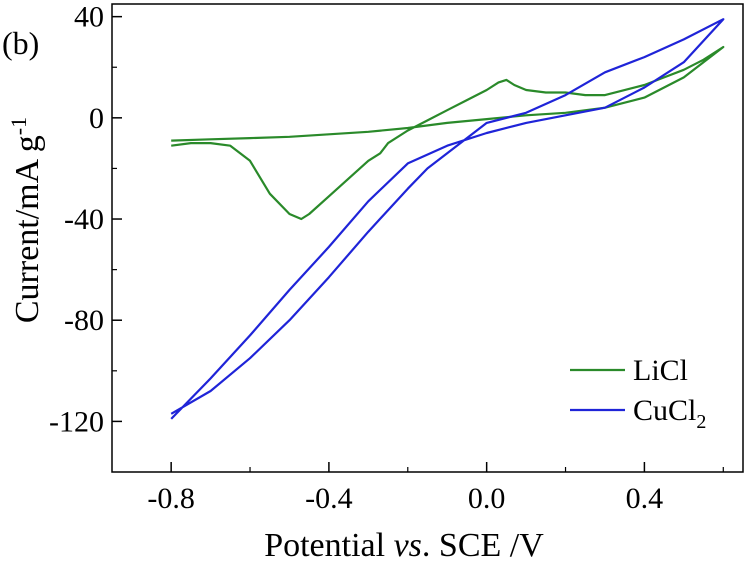 Image resolution: width=754 pixels, height=562 pixels. I want to click on x-axis-title: Potential vs. SCE /V, so click(404, 544).